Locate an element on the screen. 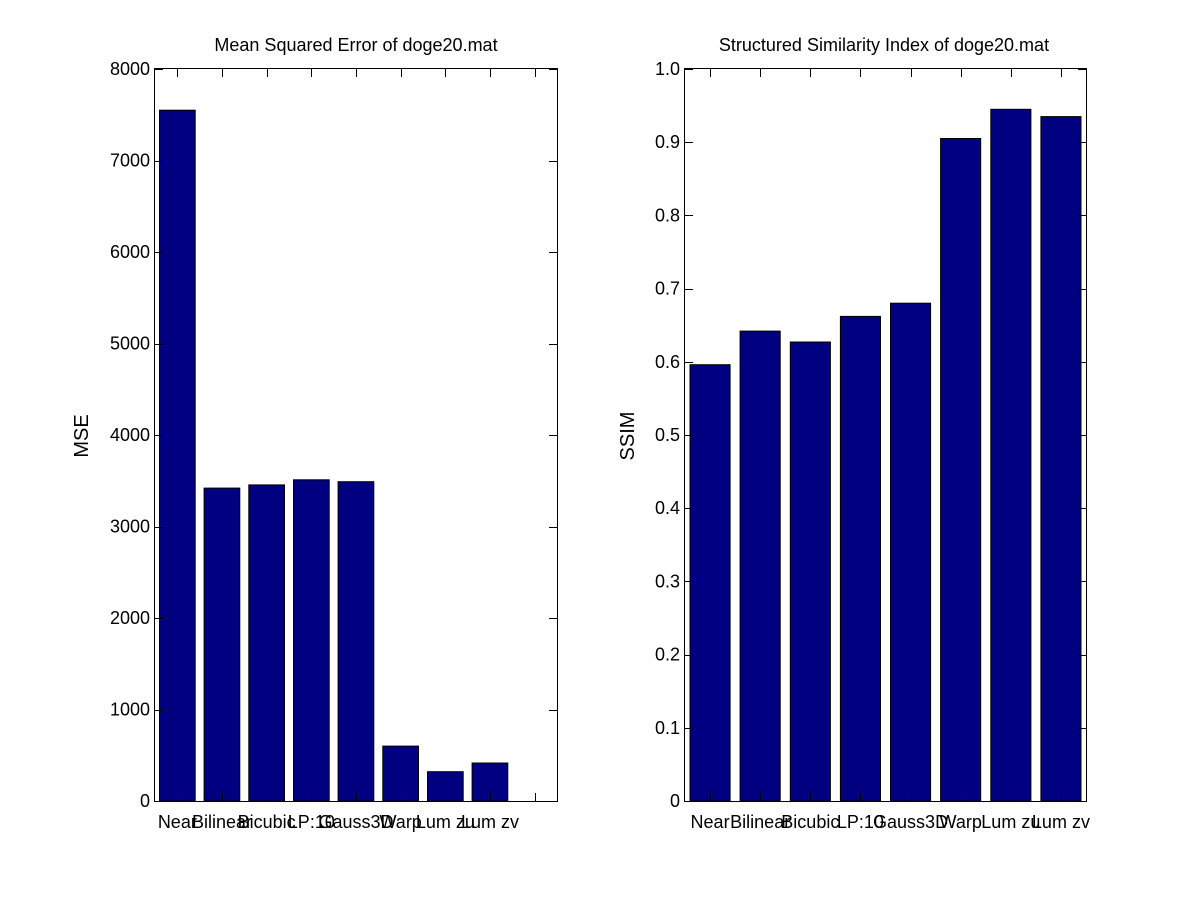  mse-xtick-label-3: Bicubic is located at coordinates (267, 822).